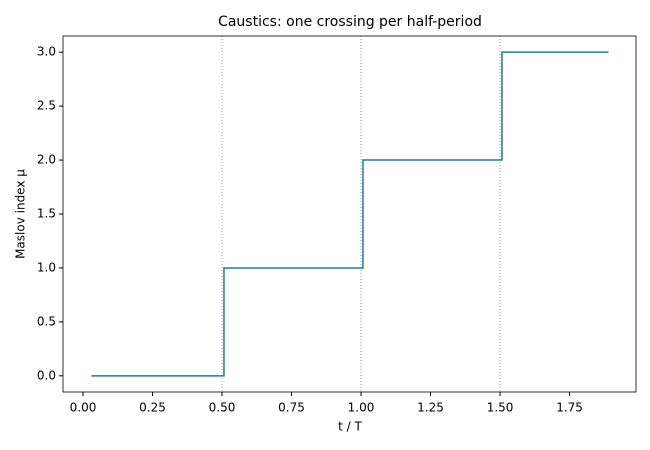 This screenshot has height=450, width=650. What do you see at coordinates (46, 267) in the screenshot?
I see `y-tick-label: 1.0` at bounding box center [46, 267].